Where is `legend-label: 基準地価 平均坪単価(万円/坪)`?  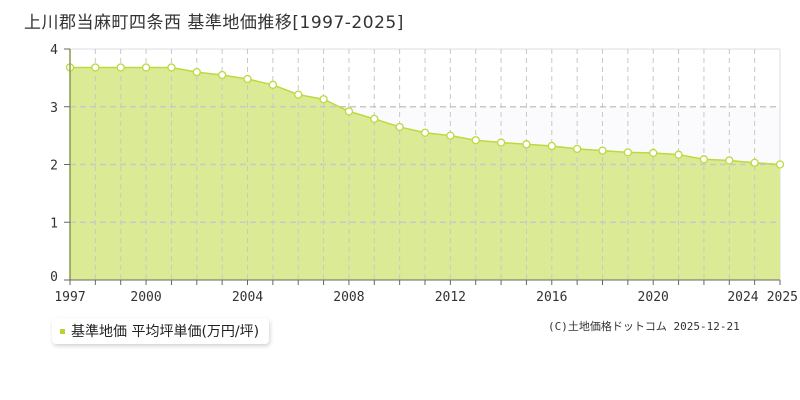
legend-label: 基準地価 平均坪単価(万円/坪) is located at coordinates (165, 332).